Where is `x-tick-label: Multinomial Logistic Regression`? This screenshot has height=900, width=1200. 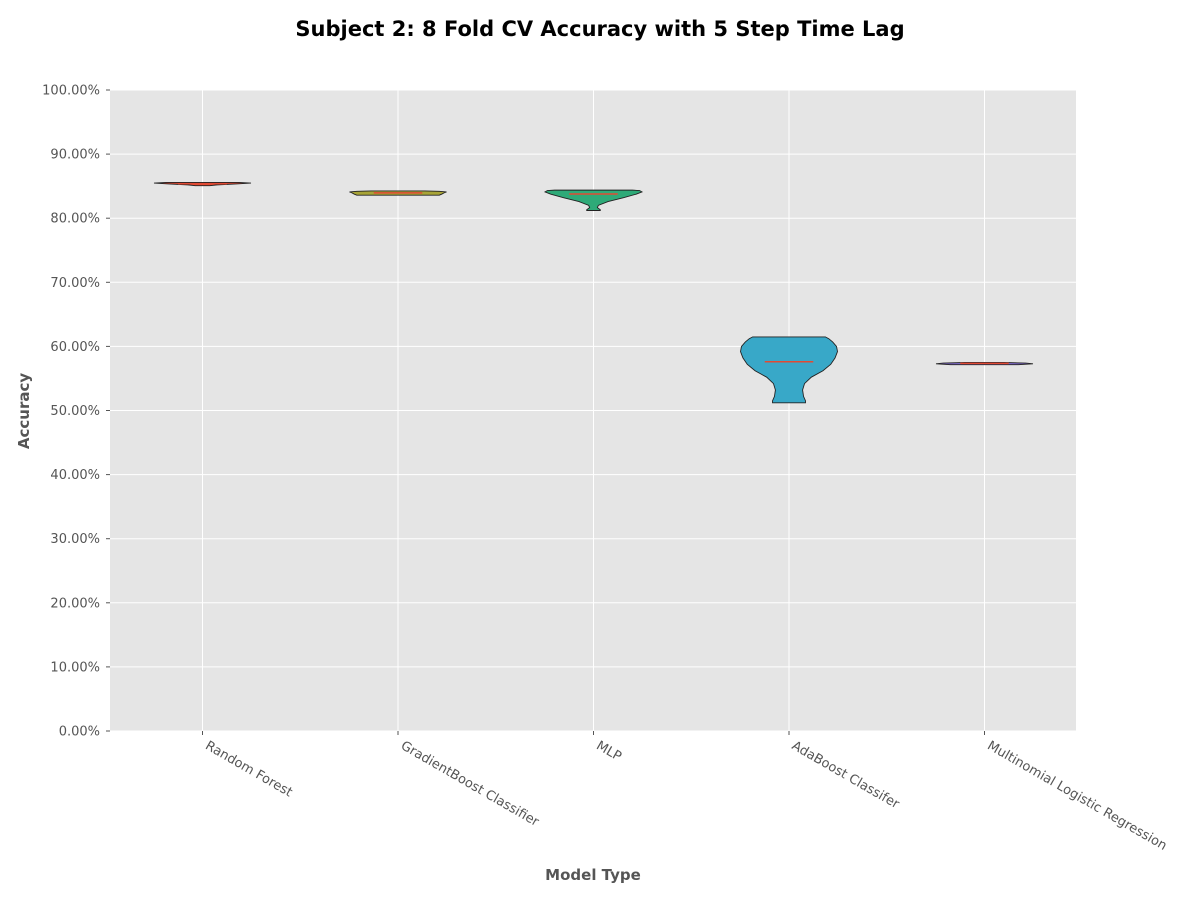
x-tick-label: Multinomial Logistic Regression is located at coordinates (1077, 795).